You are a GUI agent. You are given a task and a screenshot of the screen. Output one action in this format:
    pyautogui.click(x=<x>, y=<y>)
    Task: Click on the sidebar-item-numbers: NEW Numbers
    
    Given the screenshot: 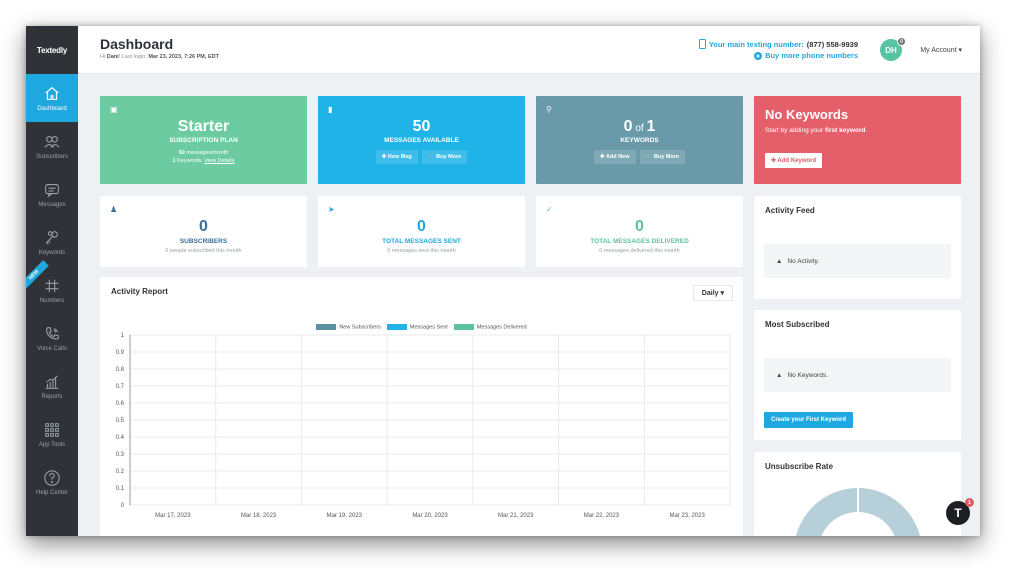 What is the action you would take?
    pyautogui.click(x=52, y=287)
    